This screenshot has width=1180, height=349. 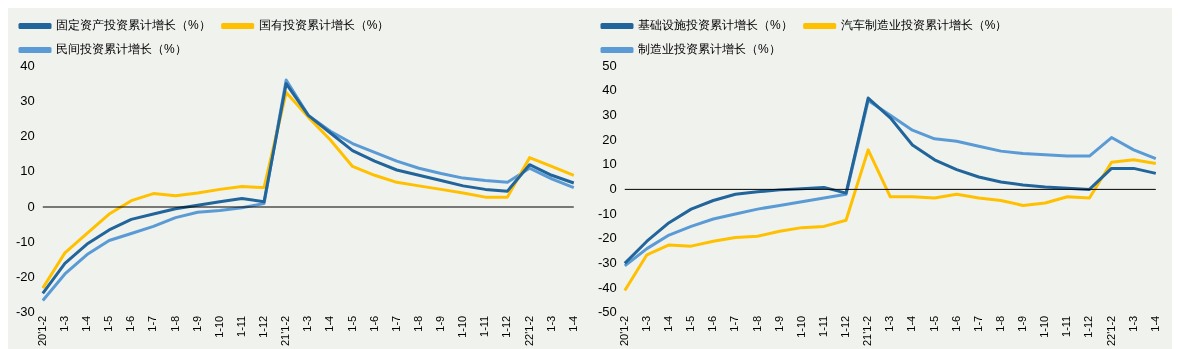 I want to click on legend-label: 民间投资累计增长（%）, so click(x=121, y=49).